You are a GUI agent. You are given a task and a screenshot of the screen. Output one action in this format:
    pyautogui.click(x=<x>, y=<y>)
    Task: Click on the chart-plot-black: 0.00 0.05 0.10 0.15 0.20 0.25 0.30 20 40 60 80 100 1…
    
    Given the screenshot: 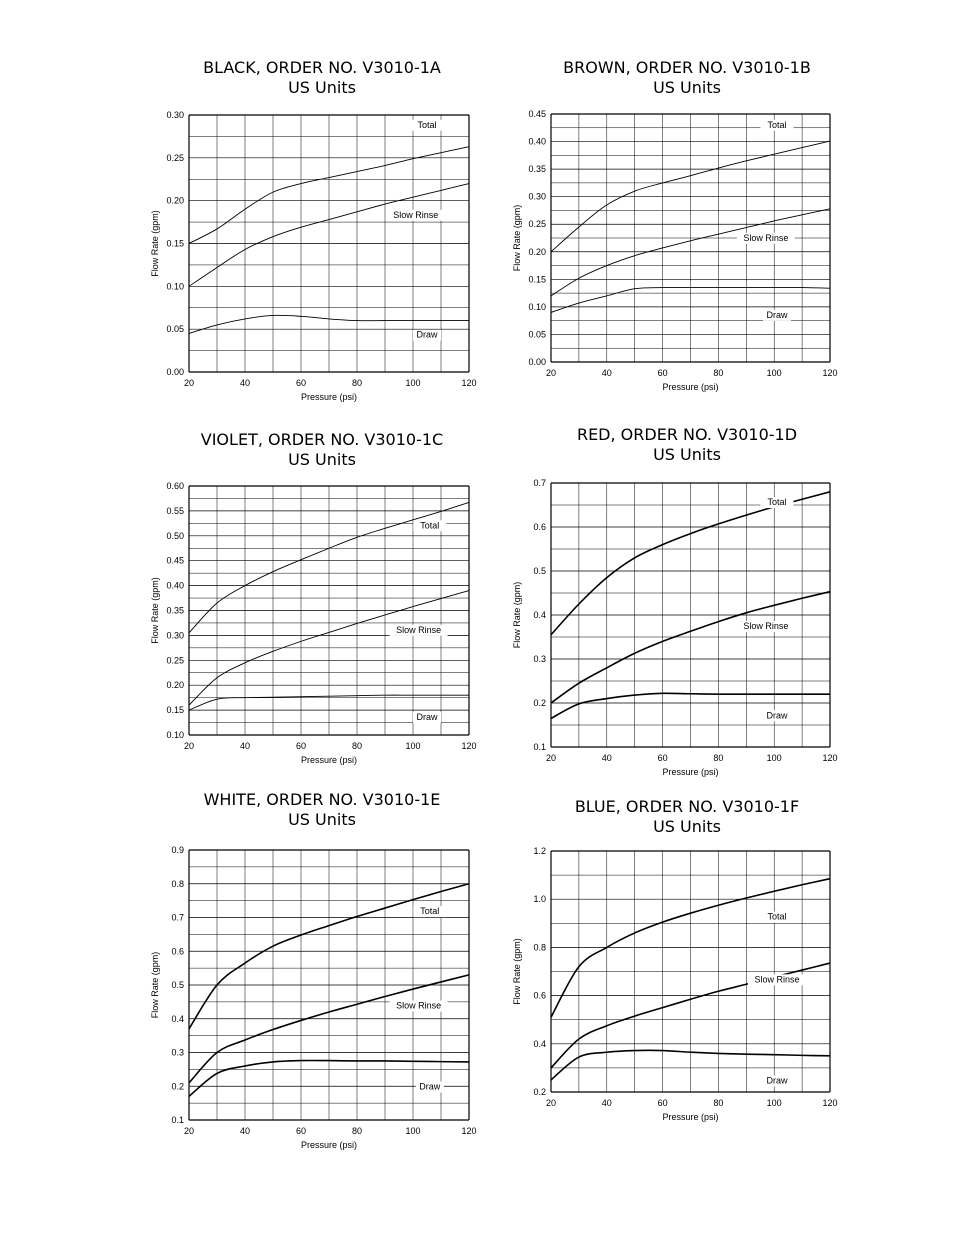 What is the action you would take?
    pyautogui.click(x=313, y=256)
    